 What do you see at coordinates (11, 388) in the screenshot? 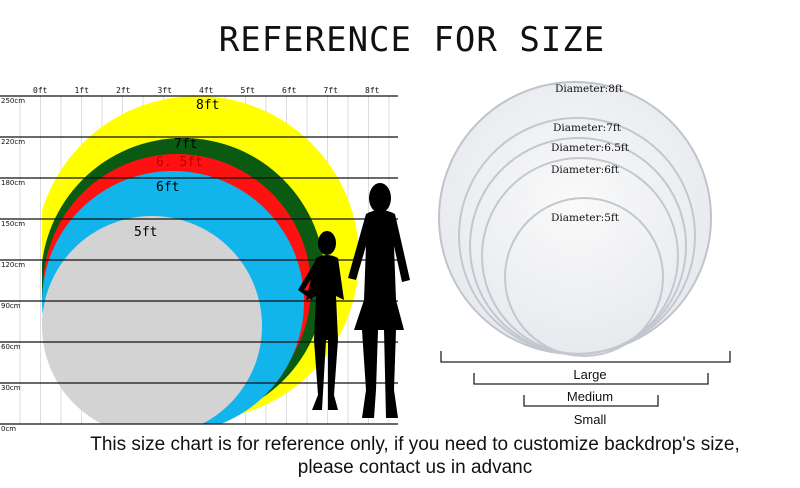
I see `height-tick: 30cm` at bounding box center [11, 388].